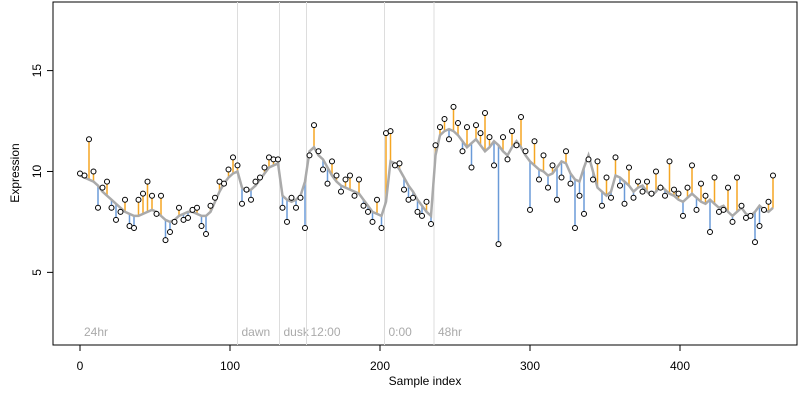 The image size is (800, 400). Describe the element at coordinates (297, 332) in the screenshot. I see `event-label: dusk` at that location.